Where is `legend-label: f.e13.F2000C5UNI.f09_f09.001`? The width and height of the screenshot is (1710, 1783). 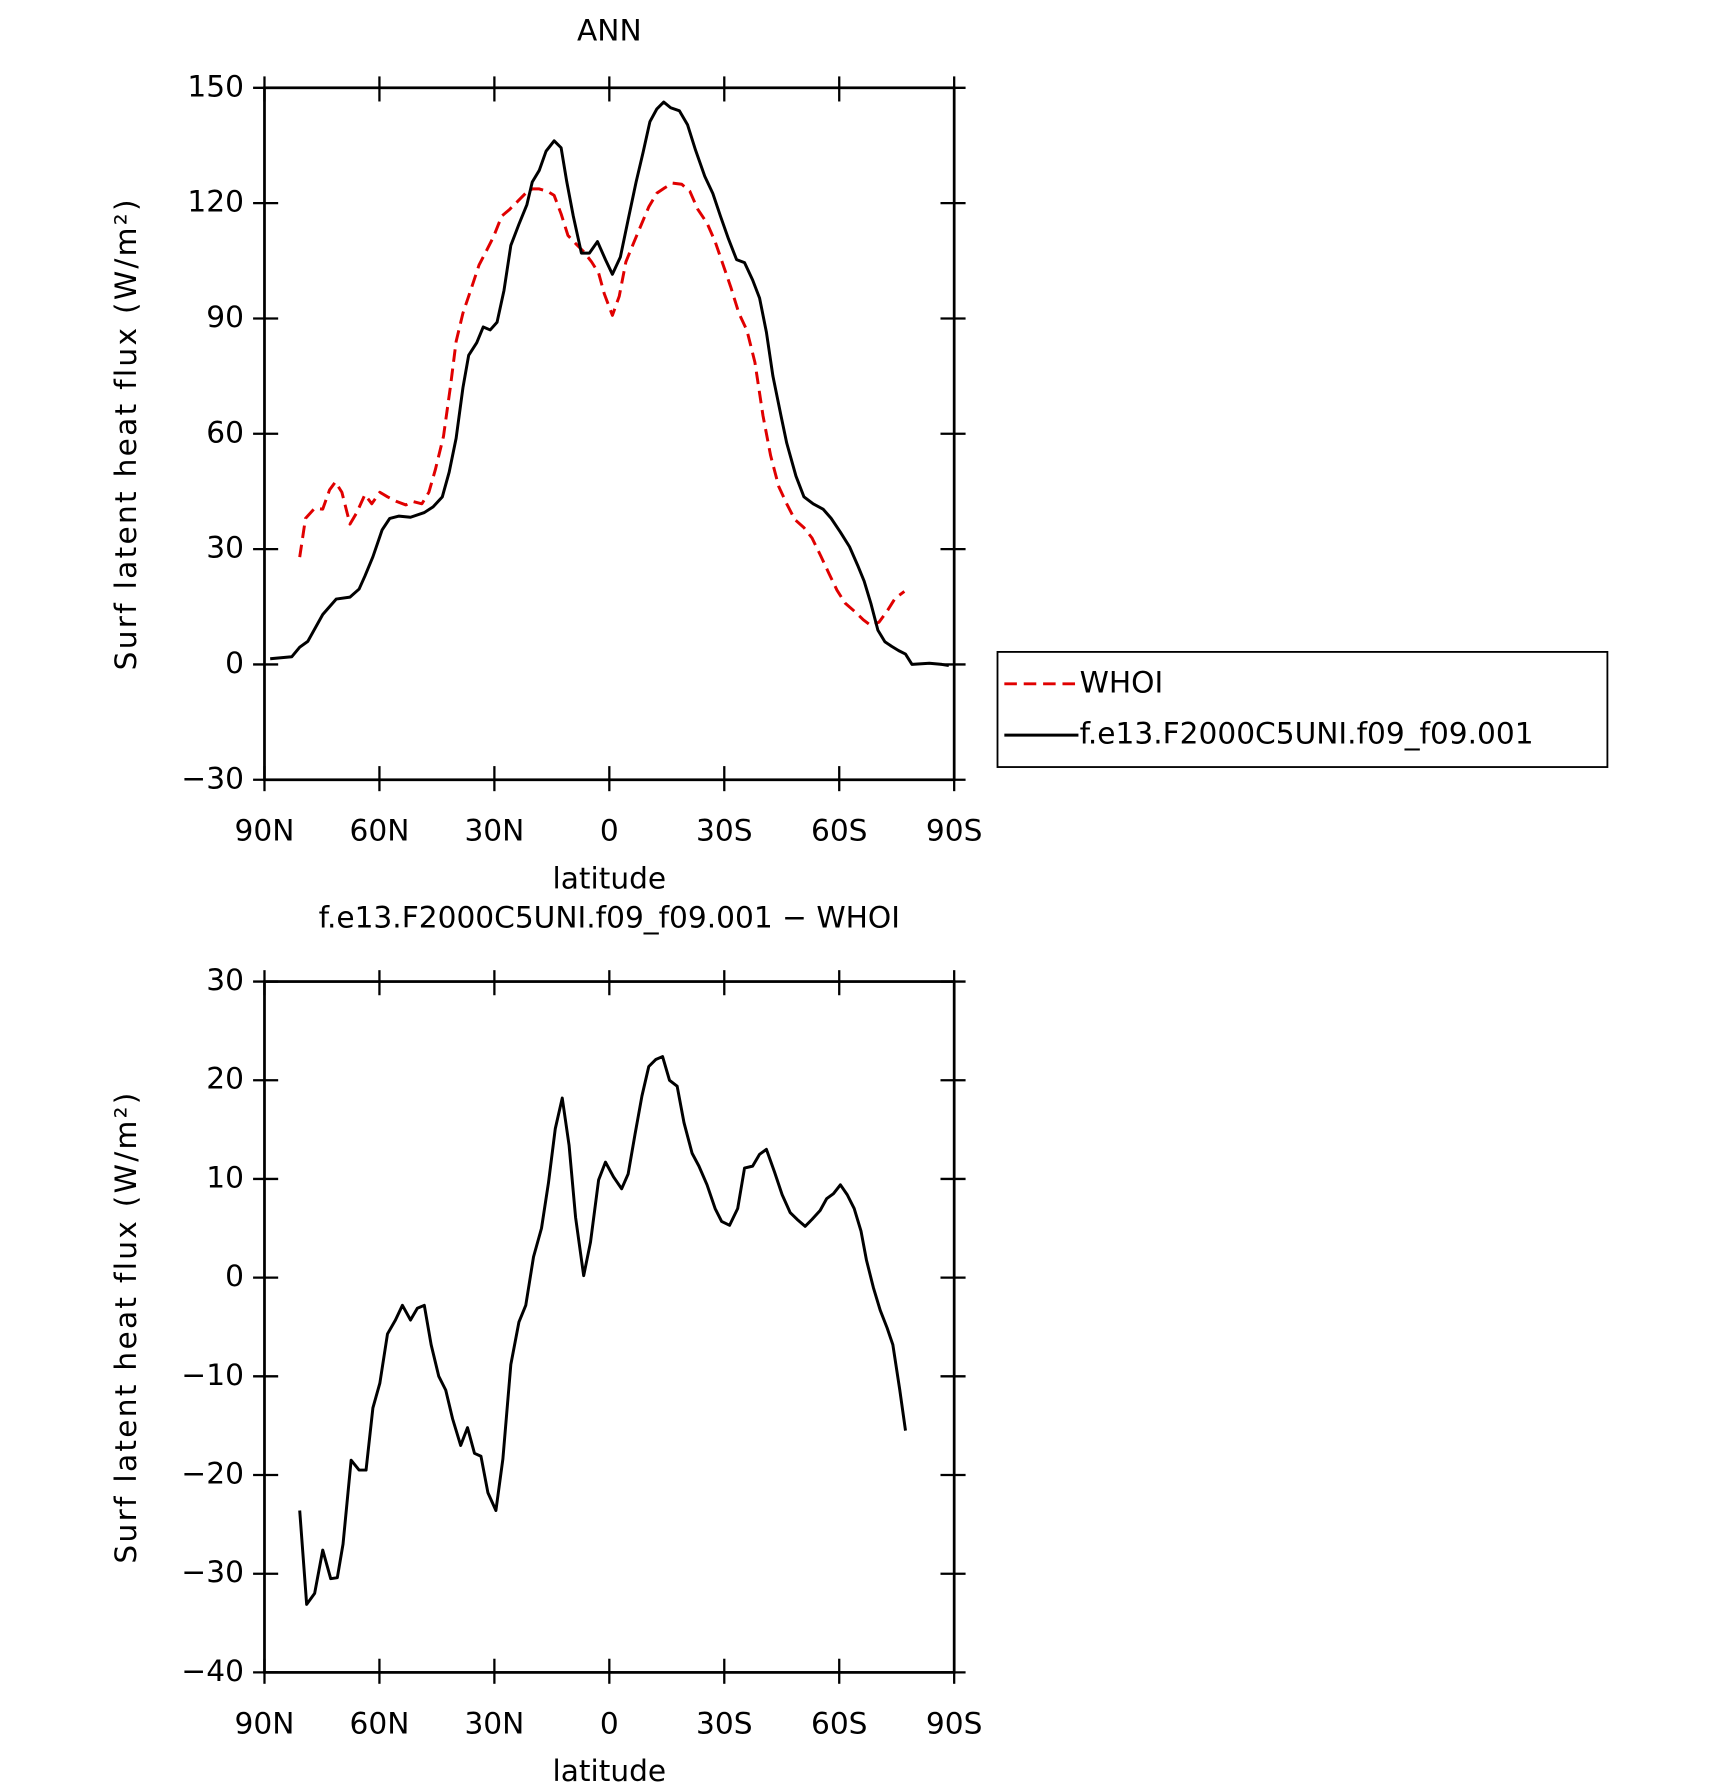
legend-label: f.e13.F2000C5UNI.f09_f09.001 is located at coordinates (1307, 733).